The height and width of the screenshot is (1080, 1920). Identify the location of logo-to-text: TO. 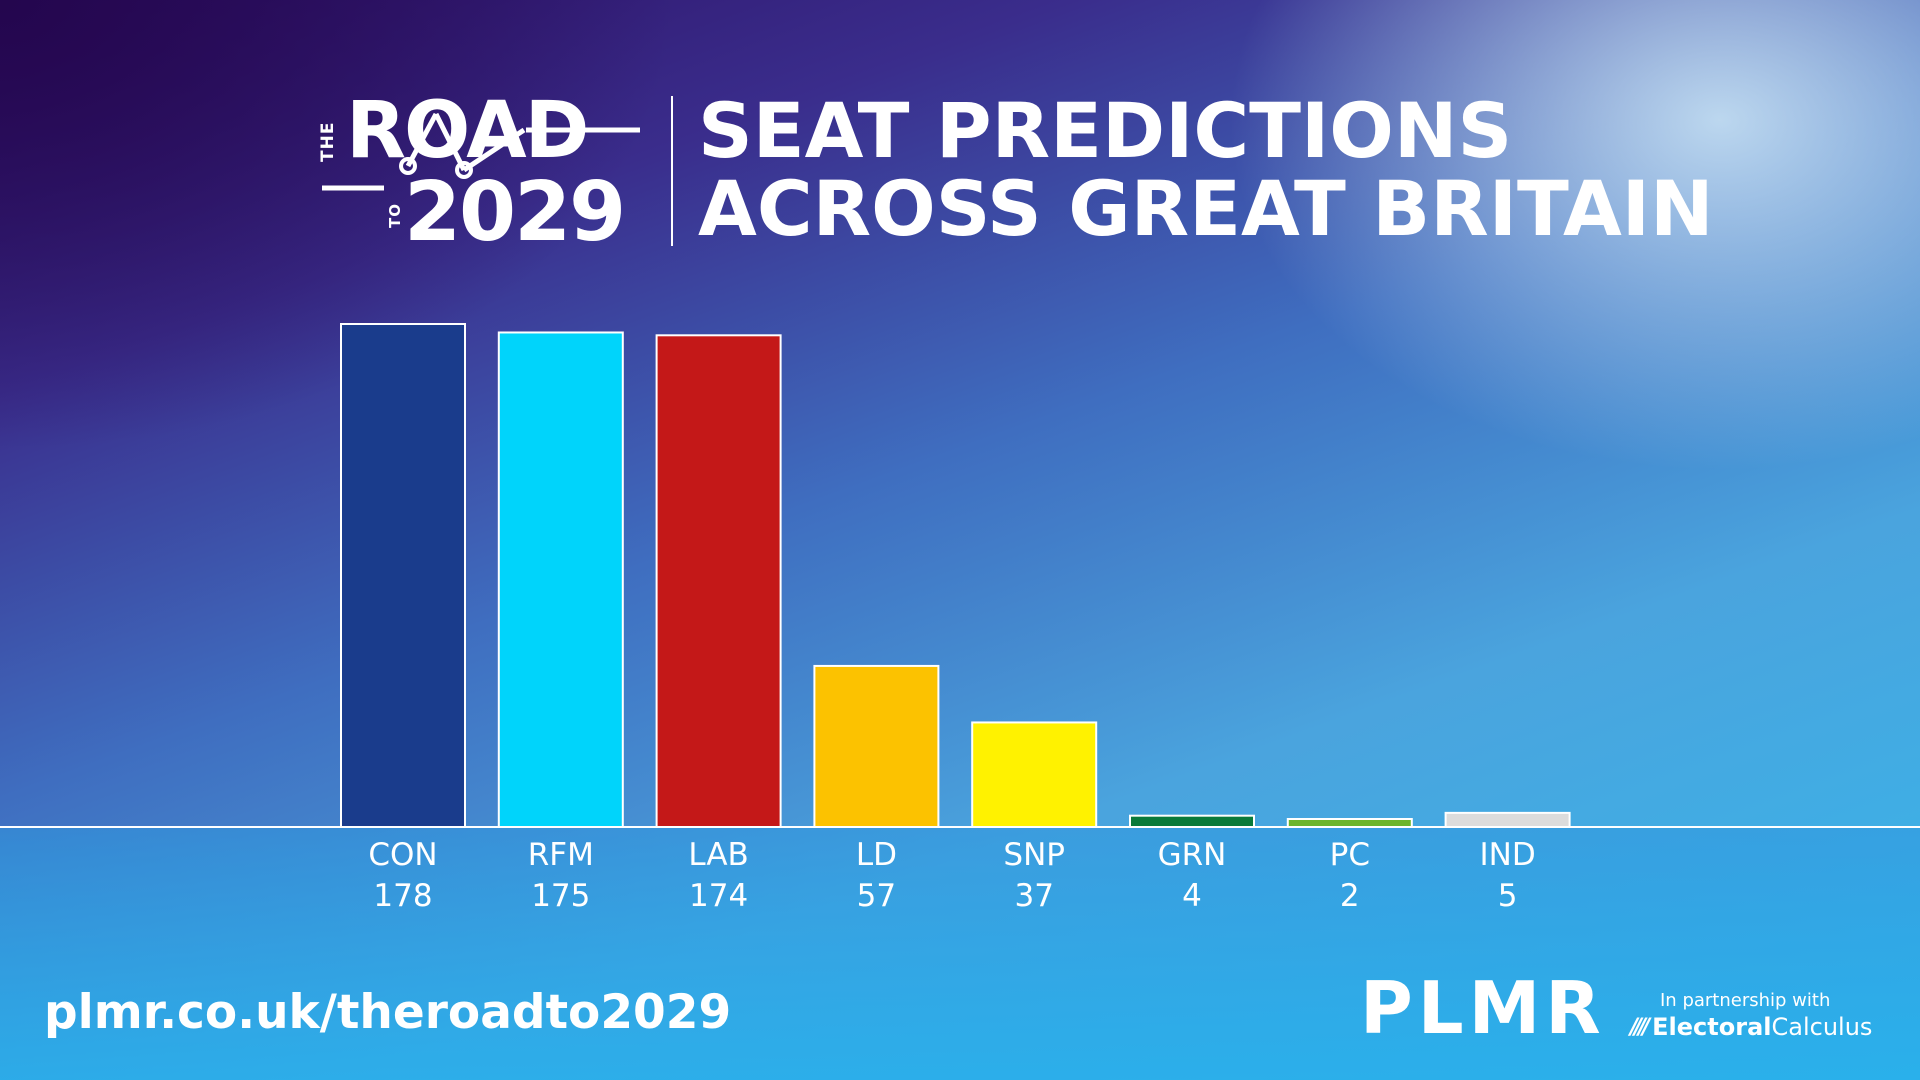
(395, 215).